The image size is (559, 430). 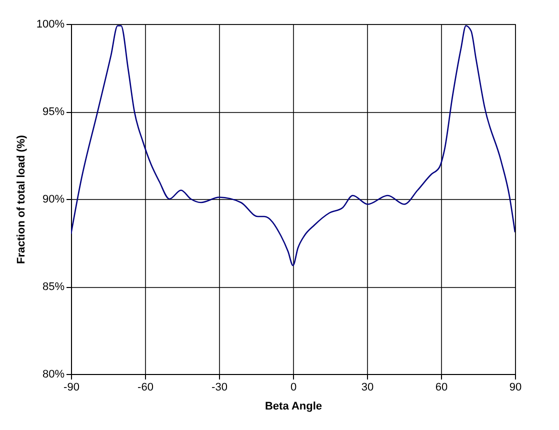 I want to click on y-tick-label: 80%, so click(x=53, y=374).